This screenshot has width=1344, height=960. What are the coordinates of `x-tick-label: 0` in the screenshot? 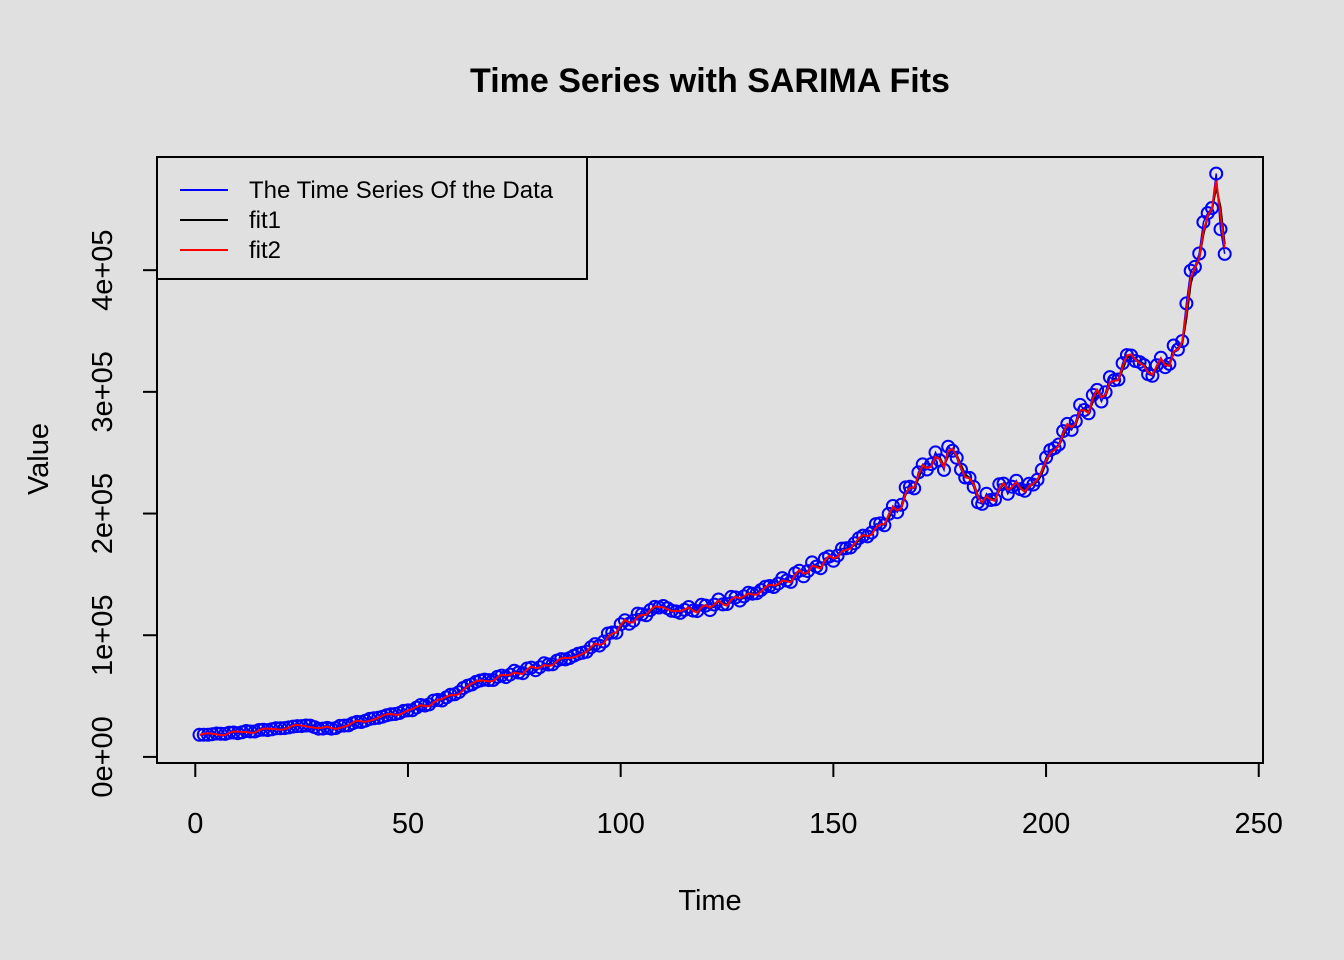 It's located at (195, 824).